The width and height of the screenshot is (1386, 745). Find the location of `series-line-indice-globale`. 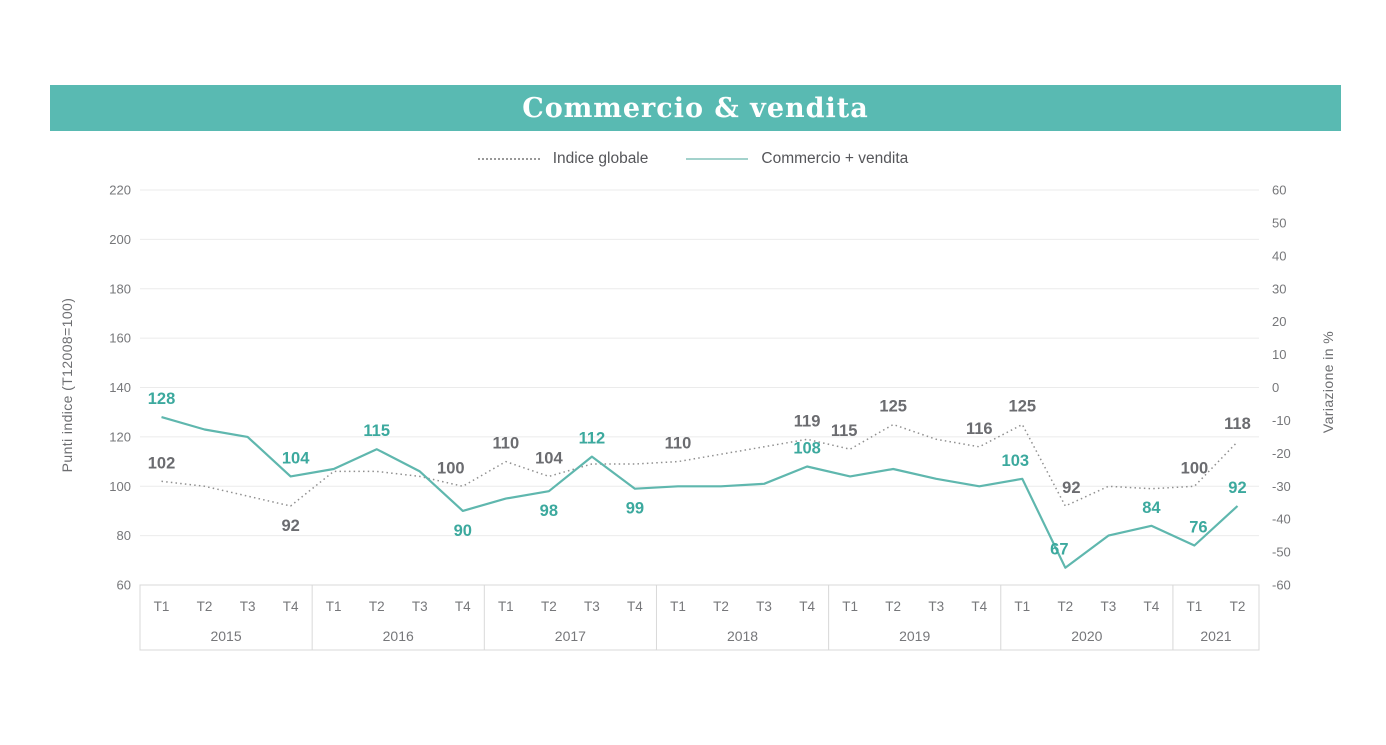

series-line-indice-globale is located at coordinates (700, 465).